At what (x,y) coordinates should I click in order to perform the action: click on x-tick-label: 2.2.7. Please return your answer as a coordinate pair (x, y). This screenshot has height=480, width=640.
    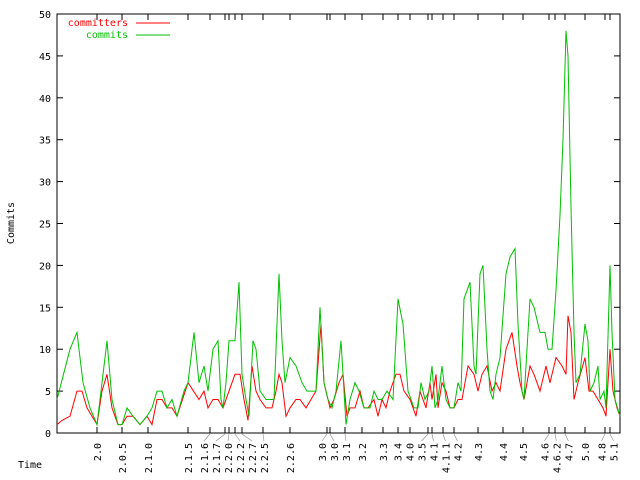
    Looking at the image, I should click on (253, 458).